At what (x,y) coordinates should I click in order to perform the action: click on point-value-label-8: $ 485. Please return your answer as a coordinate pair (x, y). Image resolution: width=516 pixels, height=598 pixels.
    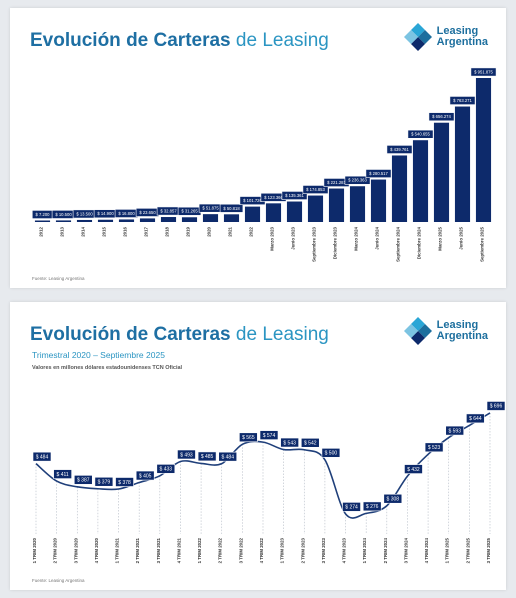
    Looking at the image, I should click on (207, 456).